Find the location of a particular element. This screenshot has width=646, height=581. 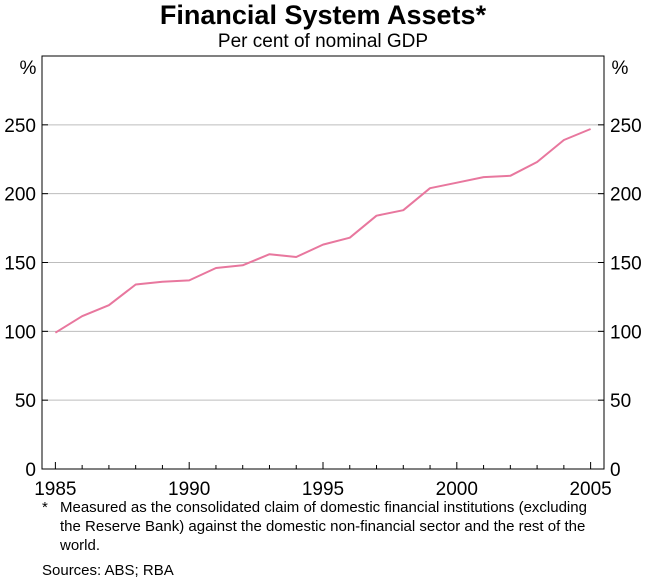

x-tick-label-2000: 2000 is located at coordinates (457, 489).